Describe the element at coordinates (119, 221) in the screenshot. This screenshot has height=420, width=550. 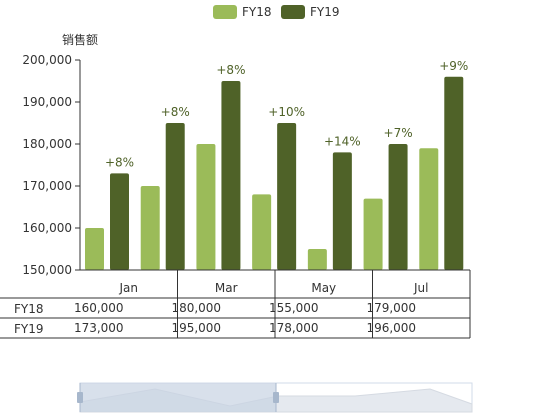
I see `bar-fy19-jan` at that location.